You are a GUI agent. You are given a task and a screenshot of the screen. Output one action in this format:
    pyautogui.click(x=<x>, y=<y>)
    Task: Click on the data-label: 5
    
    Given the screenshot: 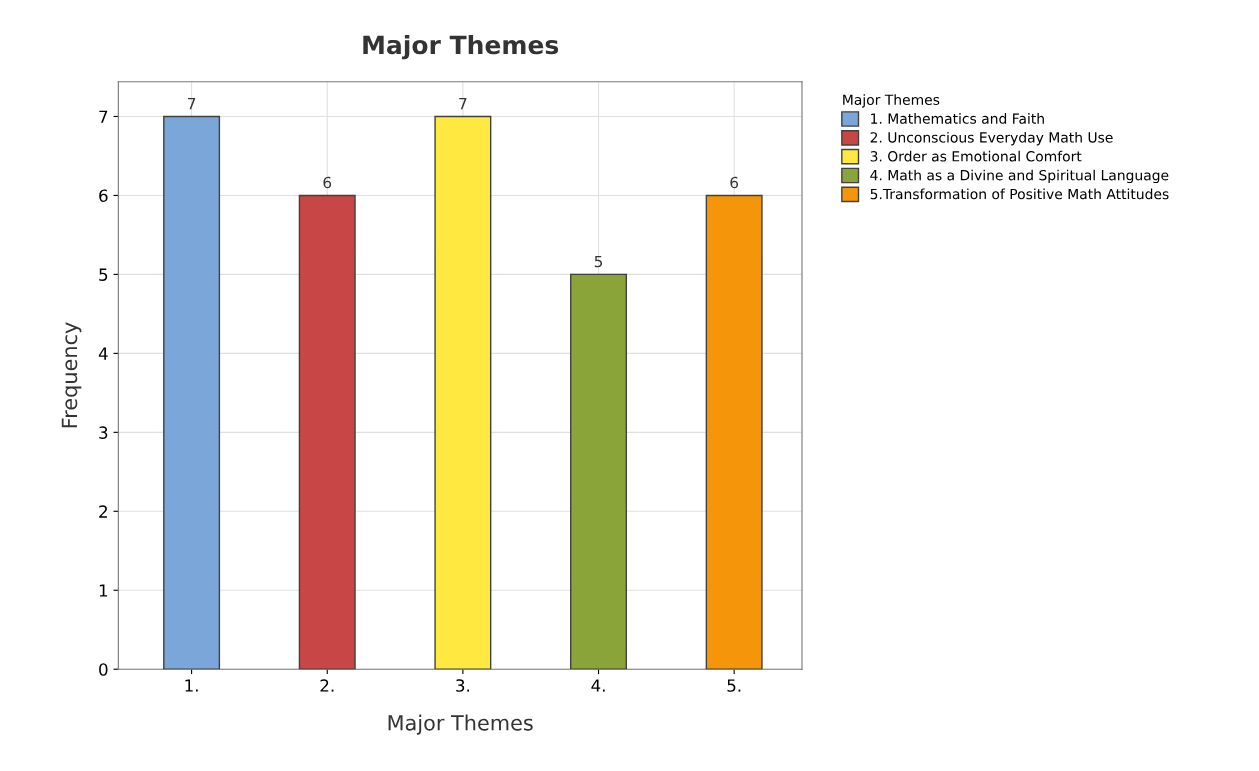 What is the action you would take?
    pyautogui.click(x=598, y=261)
    